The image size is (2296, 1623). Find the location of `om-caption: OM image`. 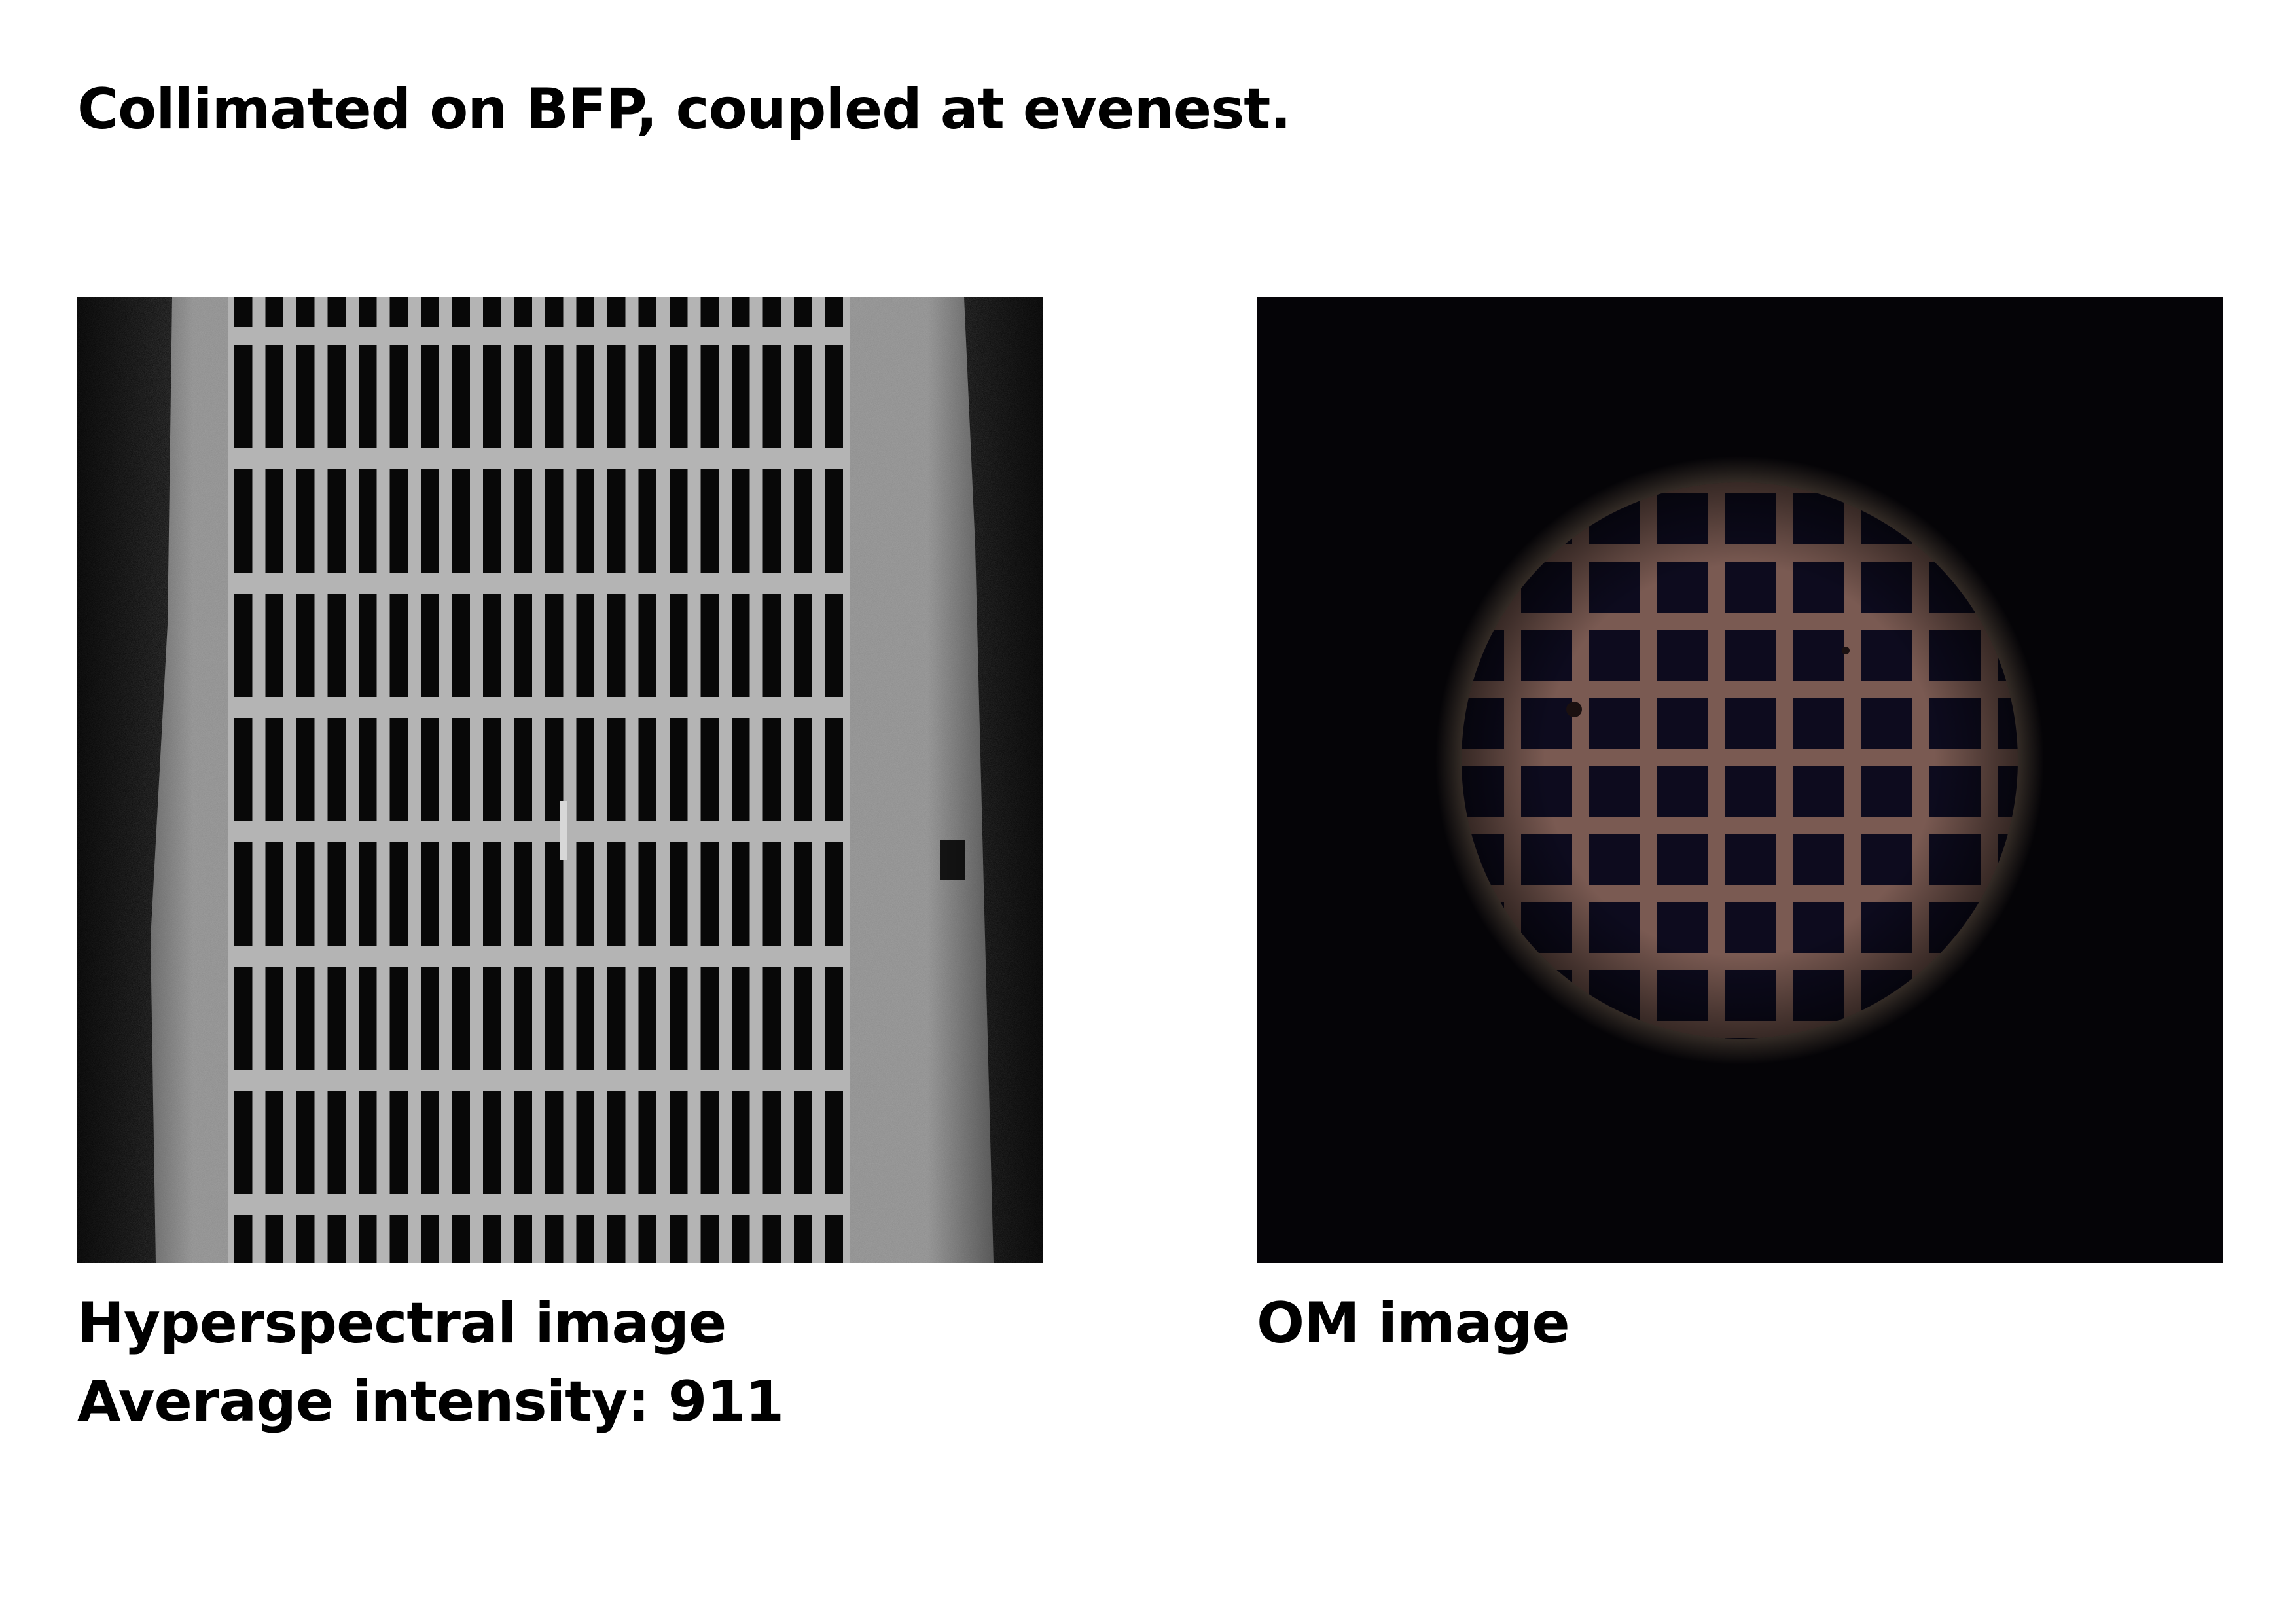

om-caption: OM image is located at coordinates (1413, 1323).